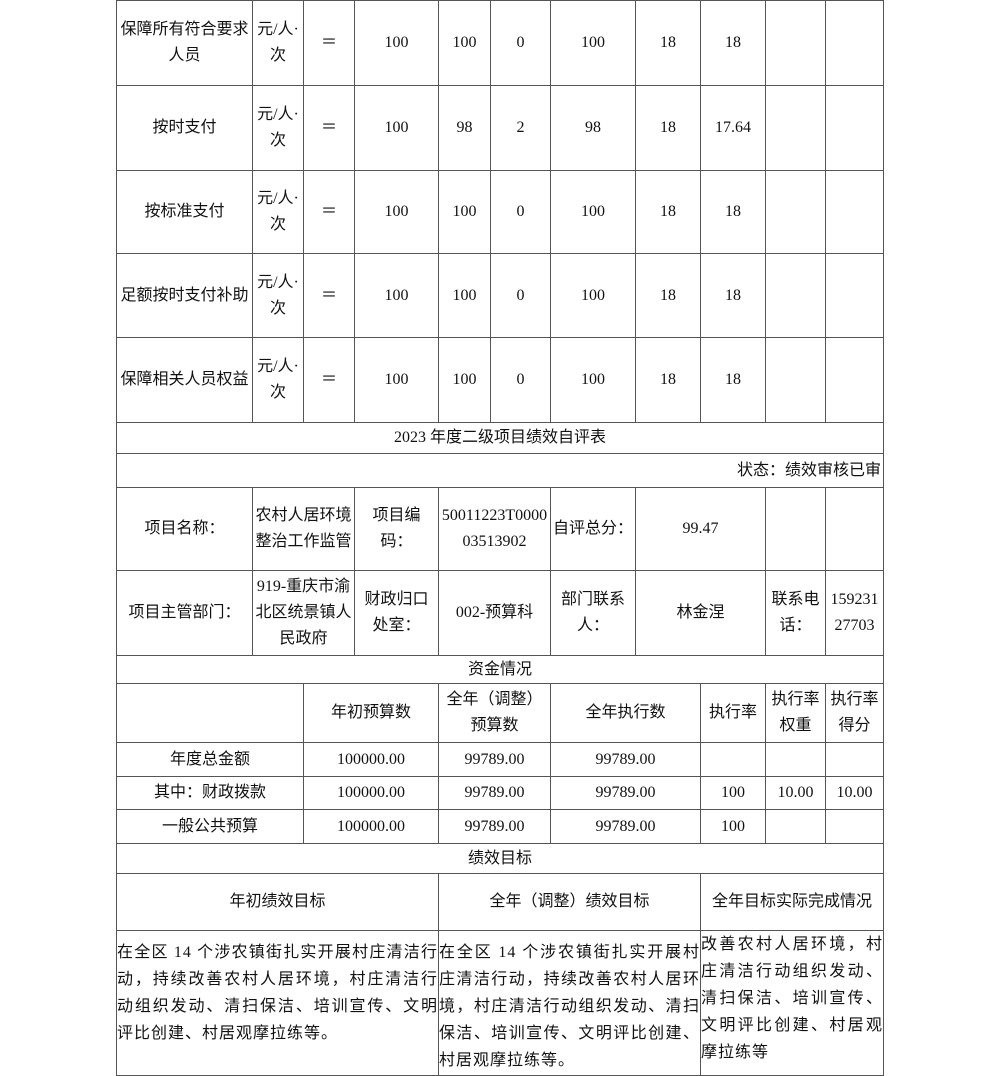  I want to click on funding-section-title: 资金情况, so click(500, 669).